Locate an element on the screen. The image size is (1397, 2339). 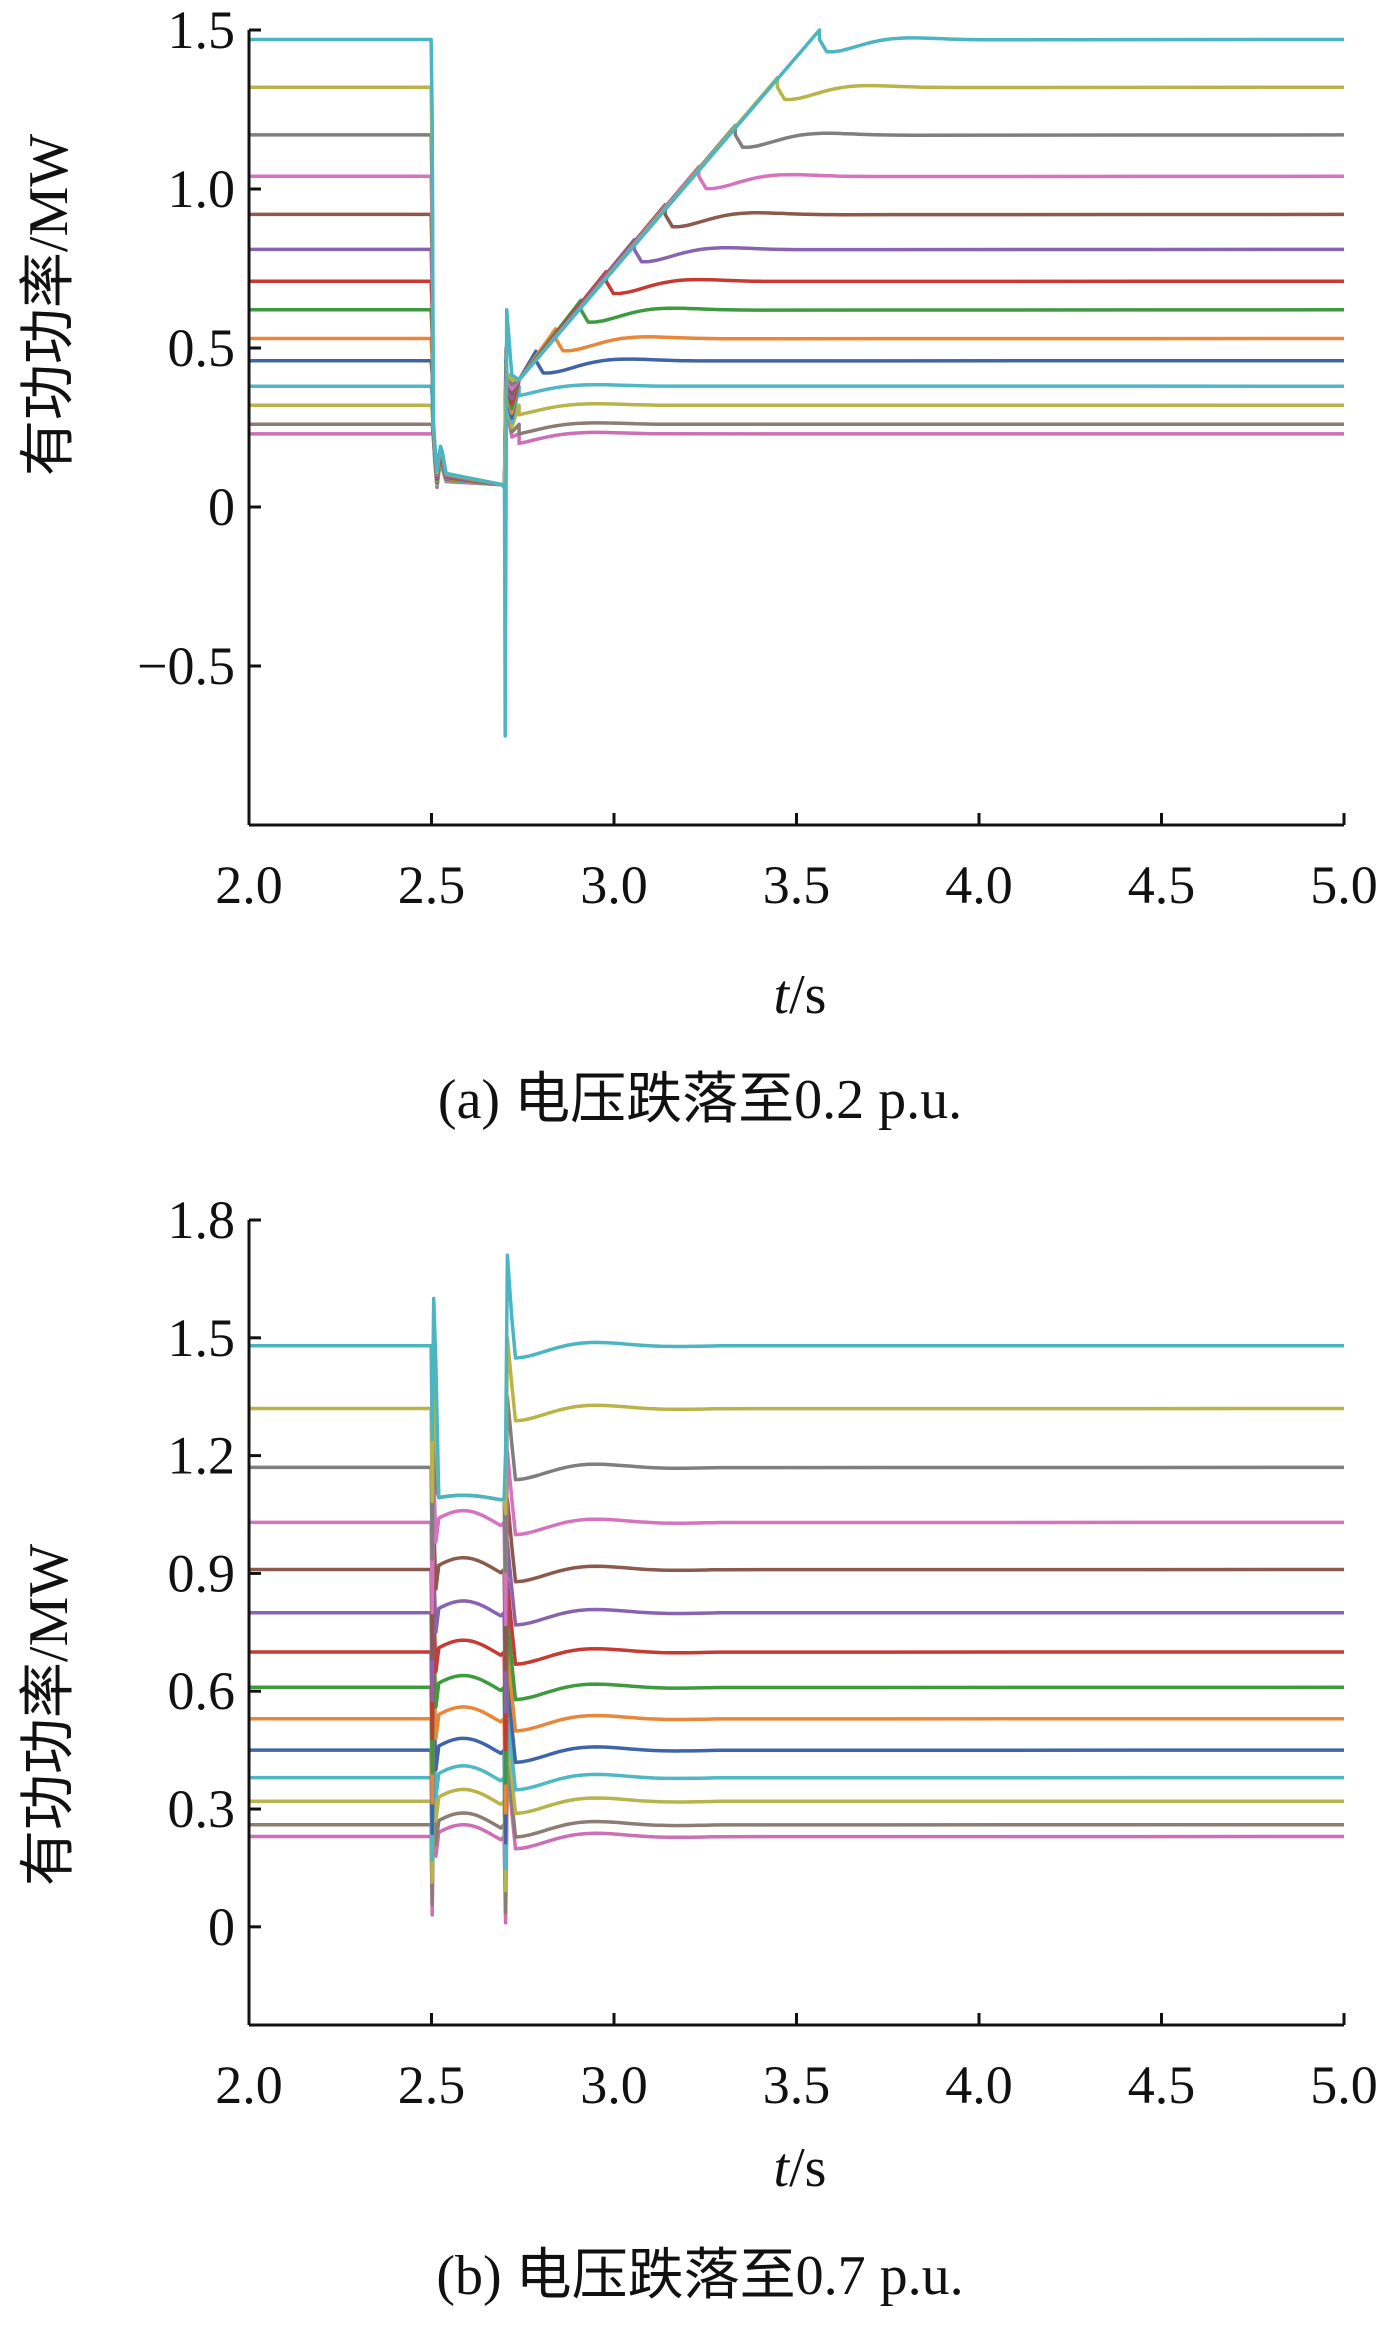
chart-a-x-tick-label: 3.5 is located at coordinates (797, 885).